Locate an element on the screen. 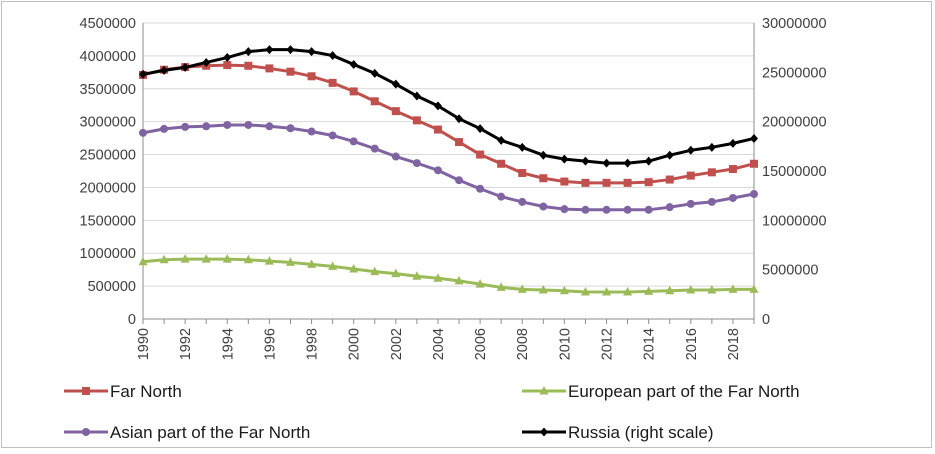 The image size is (935, 454). right-axis-tick-label: 10000000 is located at coordinates (794, 221).